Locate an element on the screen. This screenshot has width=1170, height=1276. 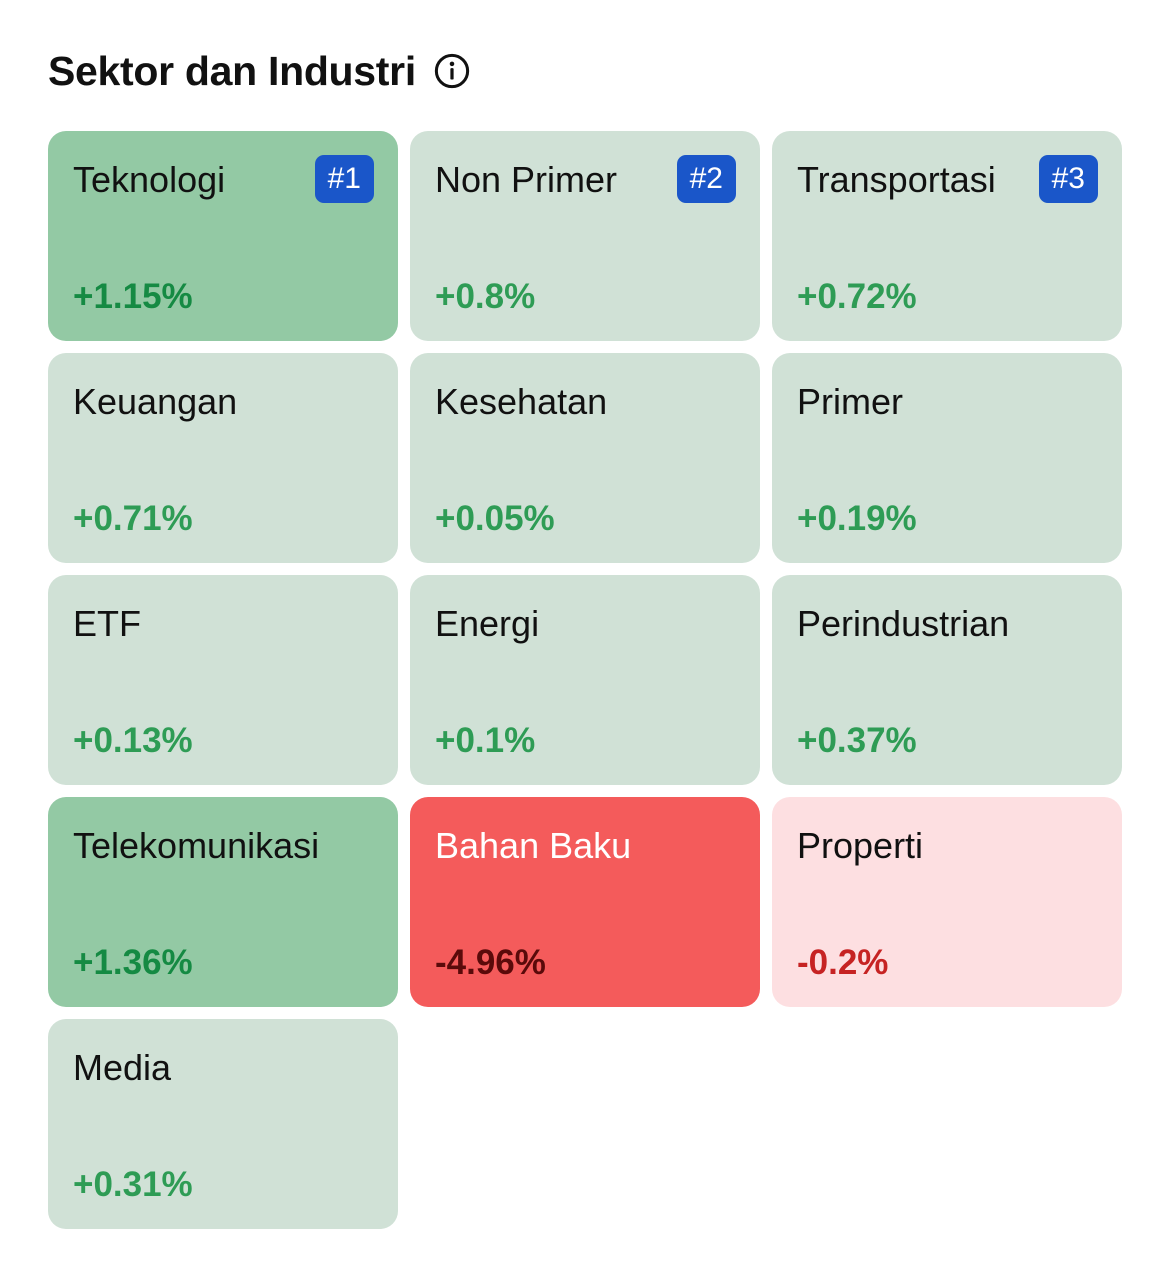
sector-change: +0.71% is located at coordinates (133, 518).